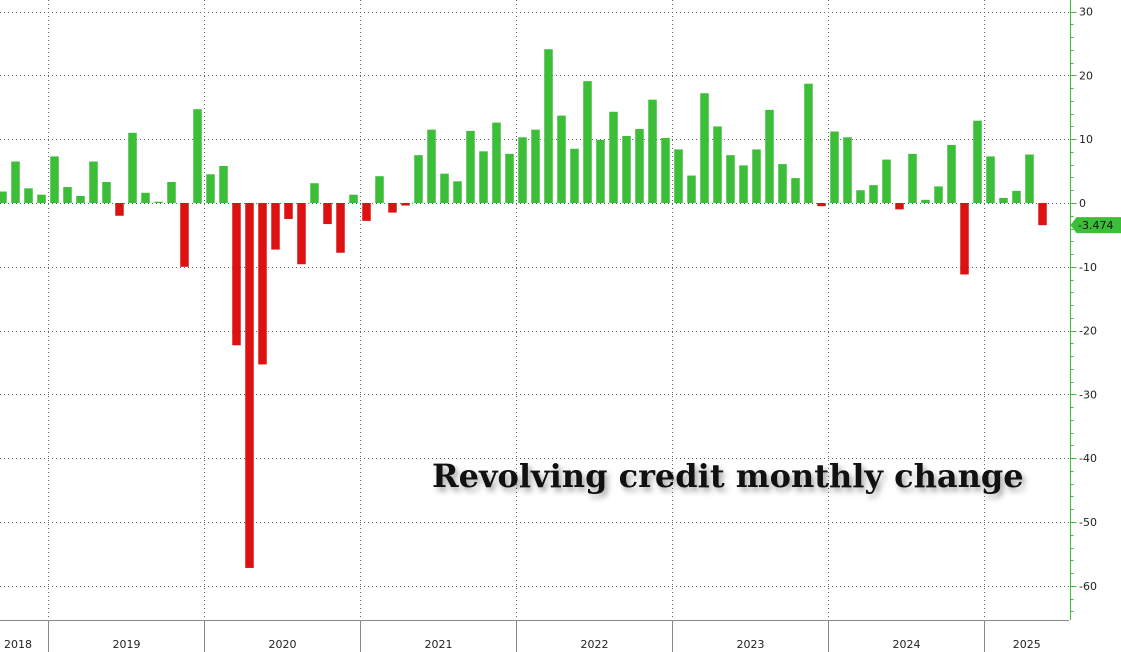 This screenshot has height=652, width=1121. What do you see at coordinates (1088, 267) in the screenshot?
I see `y-tick-label: -10` at bounding box center [1088, 267].